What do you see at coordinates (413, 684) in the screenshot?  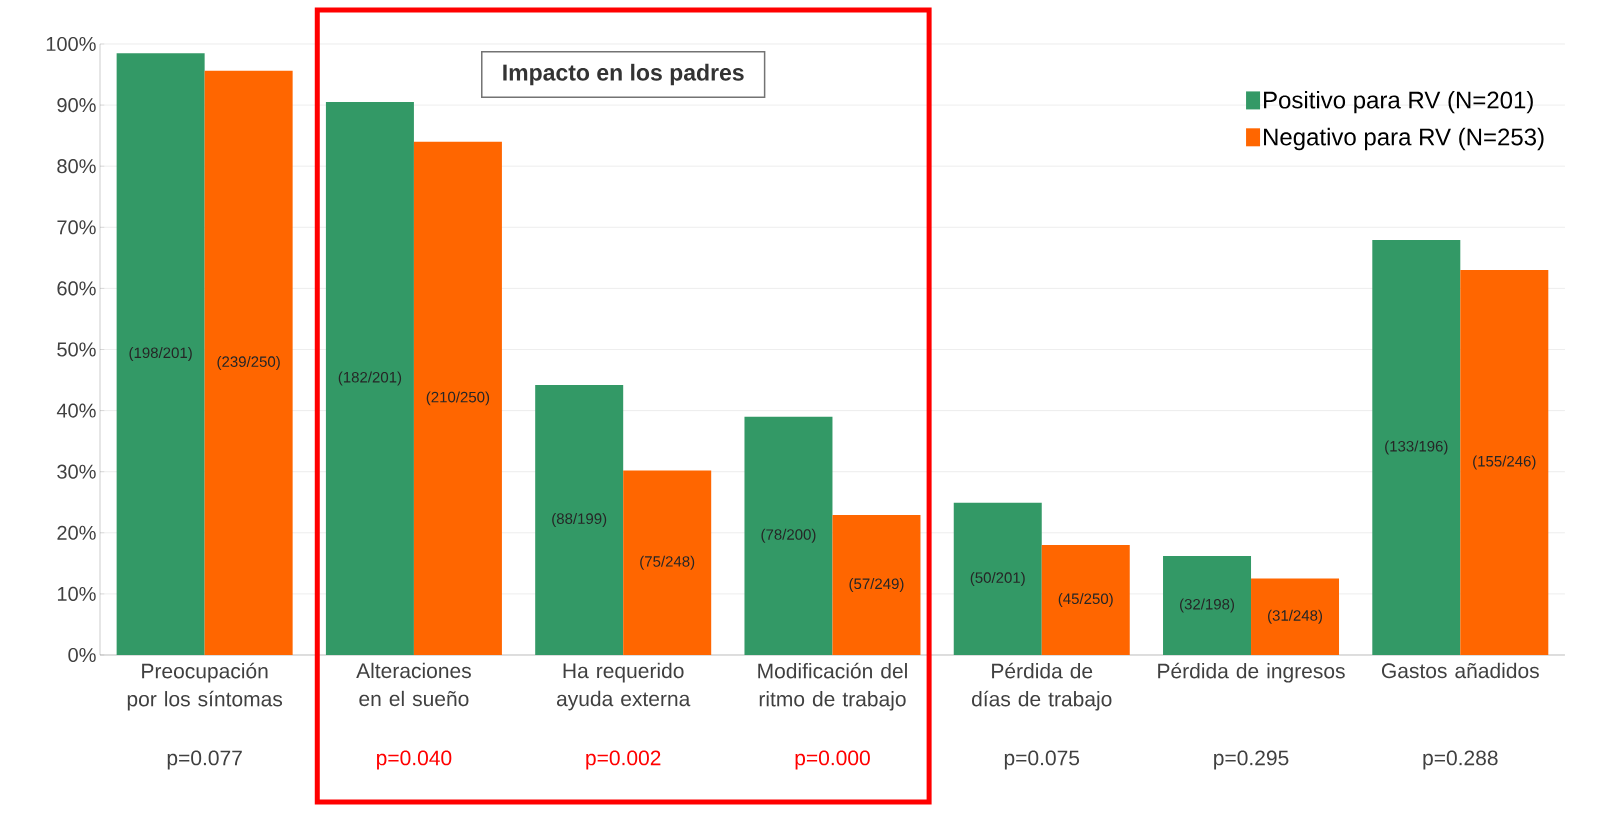 I see `x-tick-label: Alteraciones en el sueño` at bounding box center [413, 684].